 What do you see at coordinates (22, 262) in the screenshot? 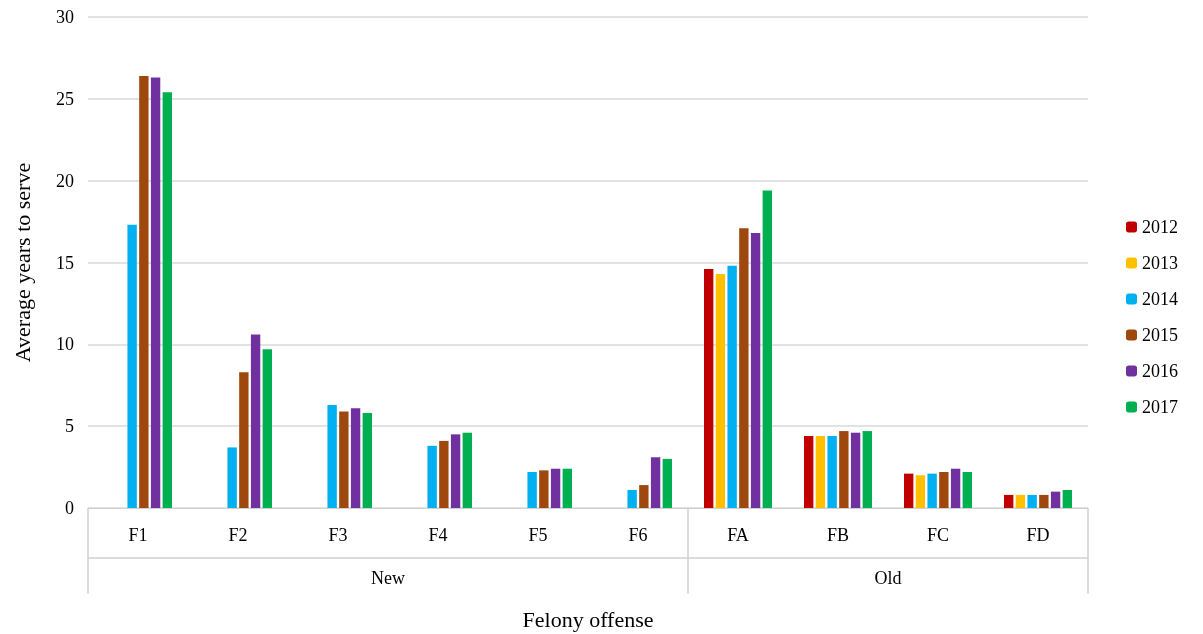
I see `y-axis-title: Average years to serve` at bounding box center [22, 262].